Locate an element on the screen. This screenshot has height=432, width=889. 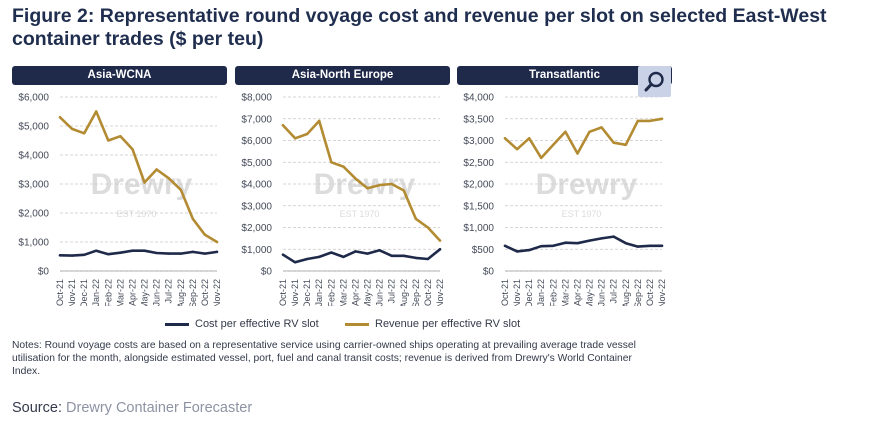
y-tick-label: $7,000 is located at coordinates (256, 119).